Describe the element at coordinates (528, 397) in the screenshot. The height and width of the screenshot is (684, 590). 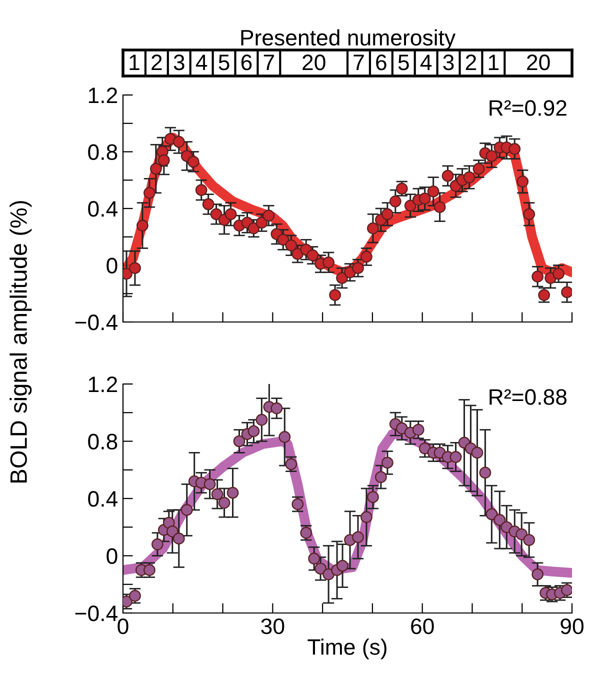
I see `annotation: R²=0.88` at that location.